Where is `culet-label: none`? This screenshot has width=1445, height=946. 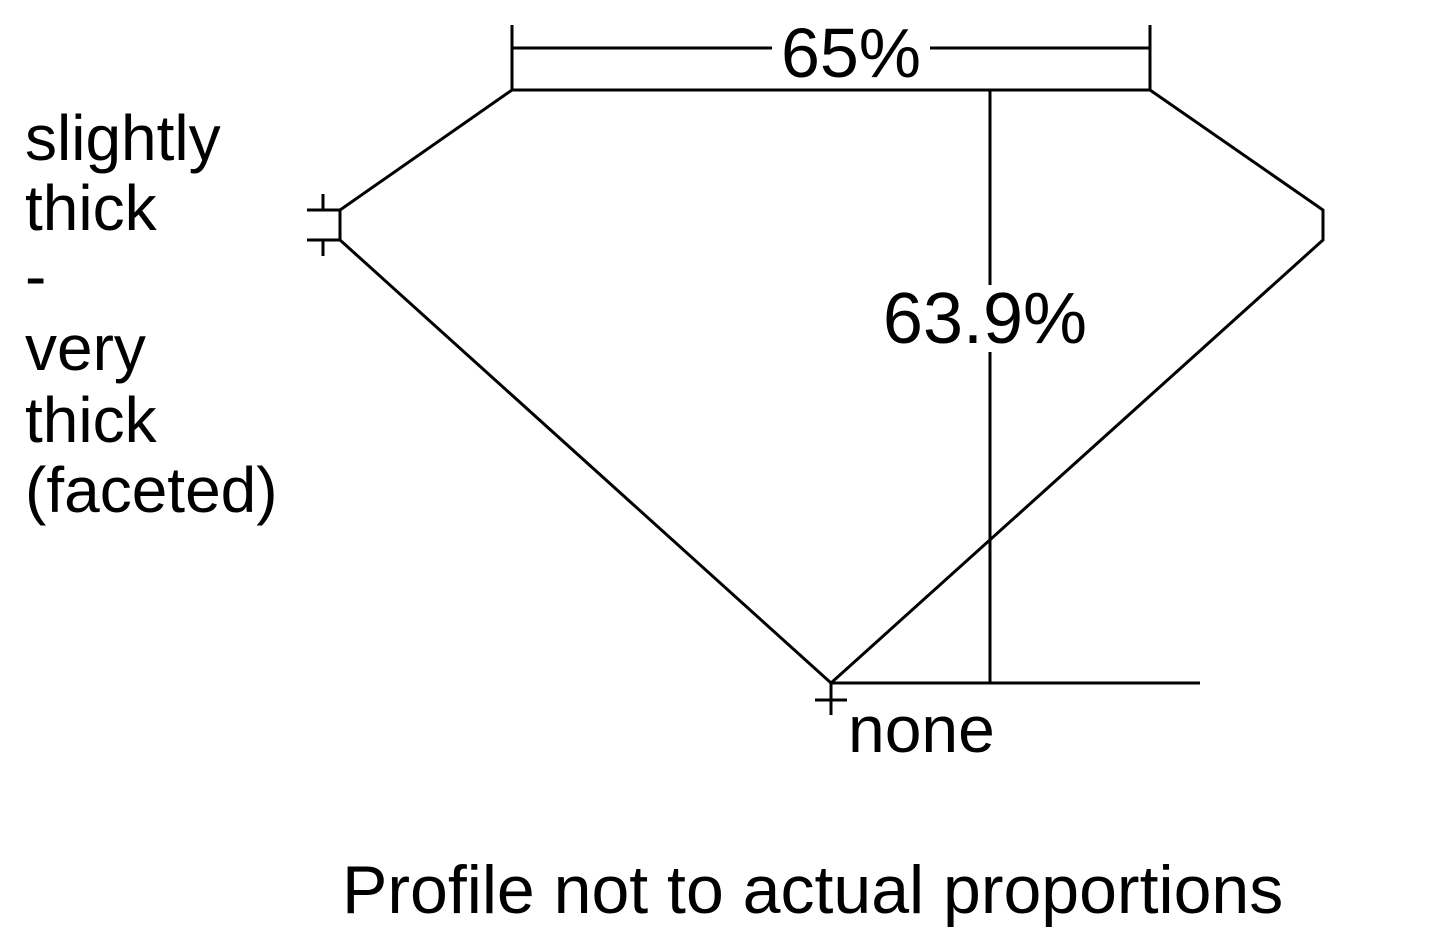 culet-label: none is located at coordinates (921, 729).